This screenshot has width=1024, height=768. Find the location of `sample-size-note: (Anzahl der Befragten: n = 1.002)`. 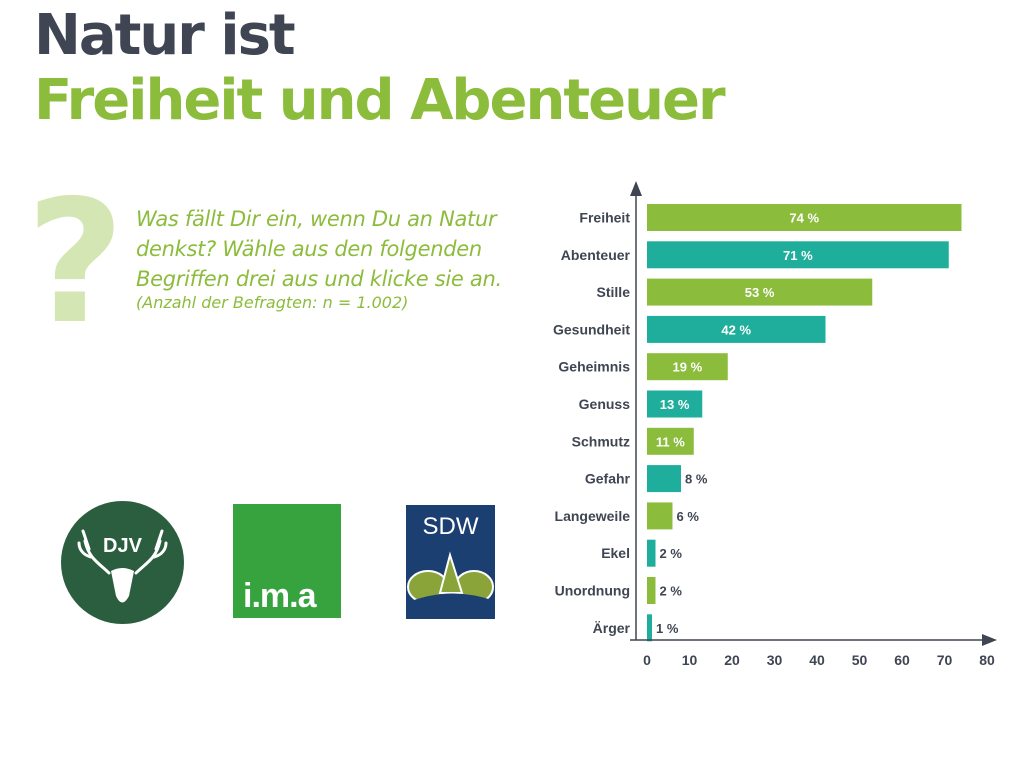

sample-size-note: (Anzahl der Befragten: n = 1.002) is located at coordinates (272, 302).